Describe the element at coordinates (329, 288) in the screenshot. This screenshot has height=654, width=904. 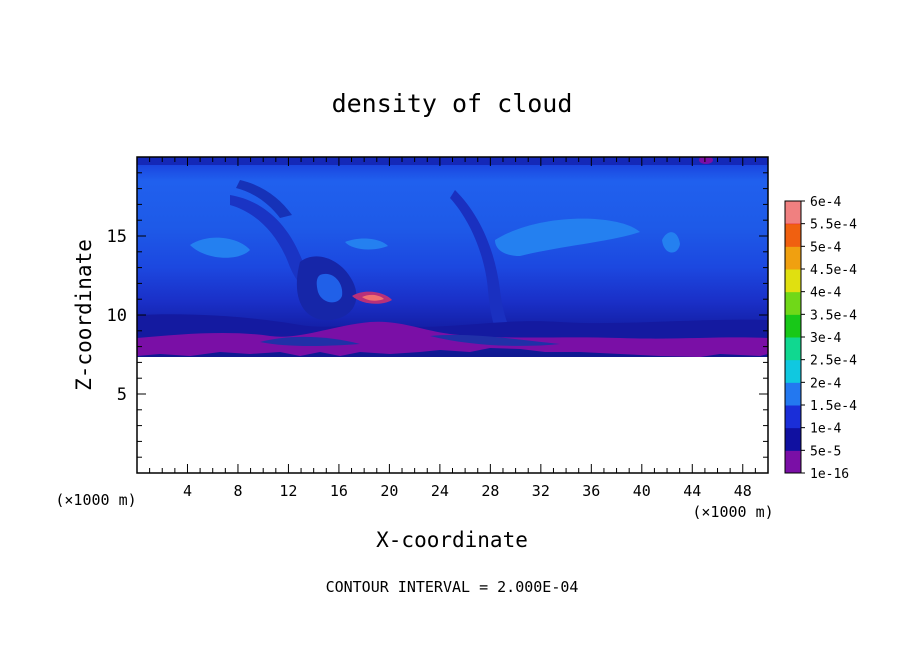
I see `vortex-inner` at that location.